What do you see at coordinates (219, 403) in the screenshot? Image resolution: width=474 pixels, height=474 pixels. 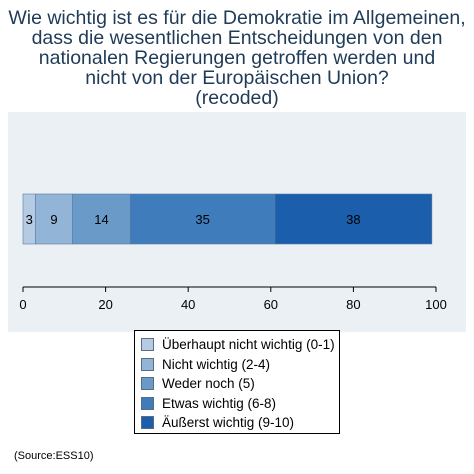 I see `legend-label: Etwas wichtig (6-8)` at bounding box center [219, 403].